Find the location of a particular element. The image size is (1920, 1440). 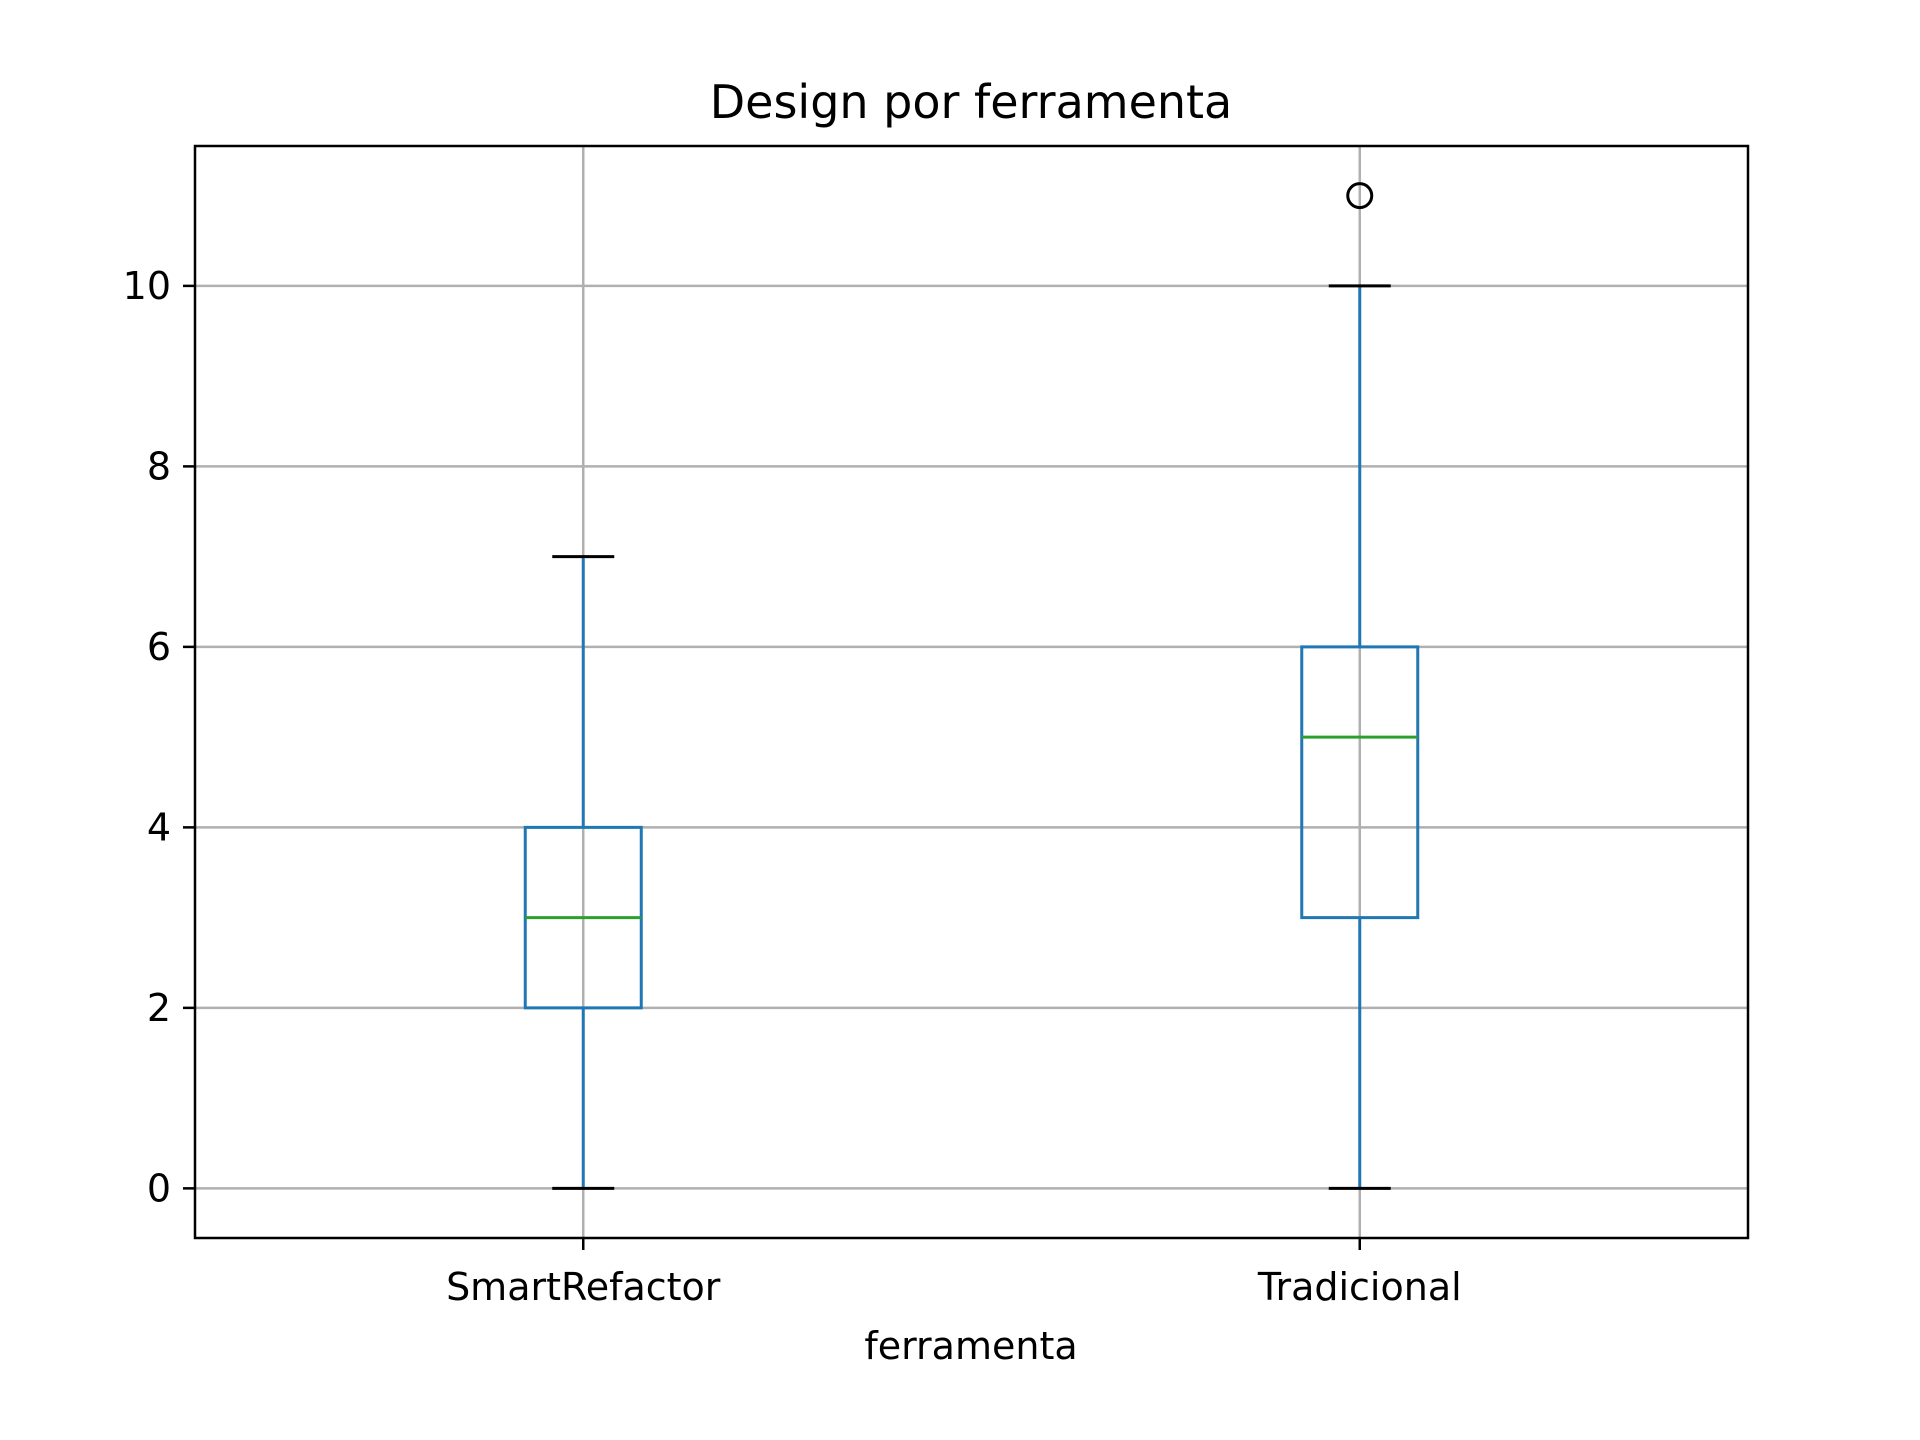

x-axis: SmartRefactor Tradicional is located at coordinates (954, 1273).